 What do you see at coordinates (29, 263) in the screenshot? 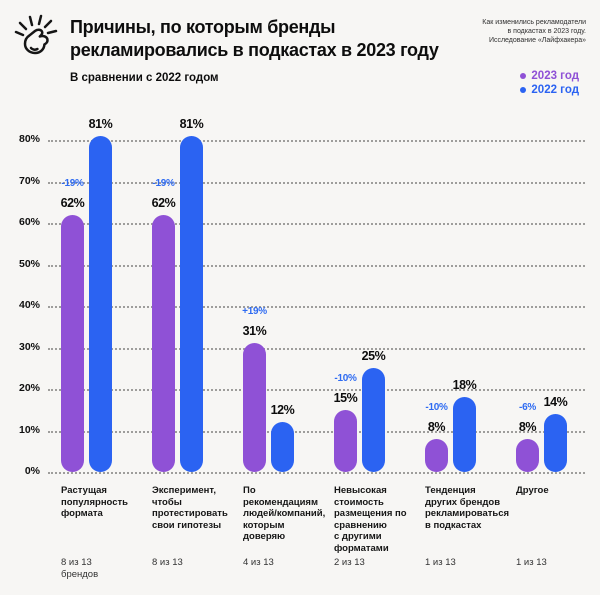
I see `y-tick-50%: 50%` at bounding box center [29, 263].